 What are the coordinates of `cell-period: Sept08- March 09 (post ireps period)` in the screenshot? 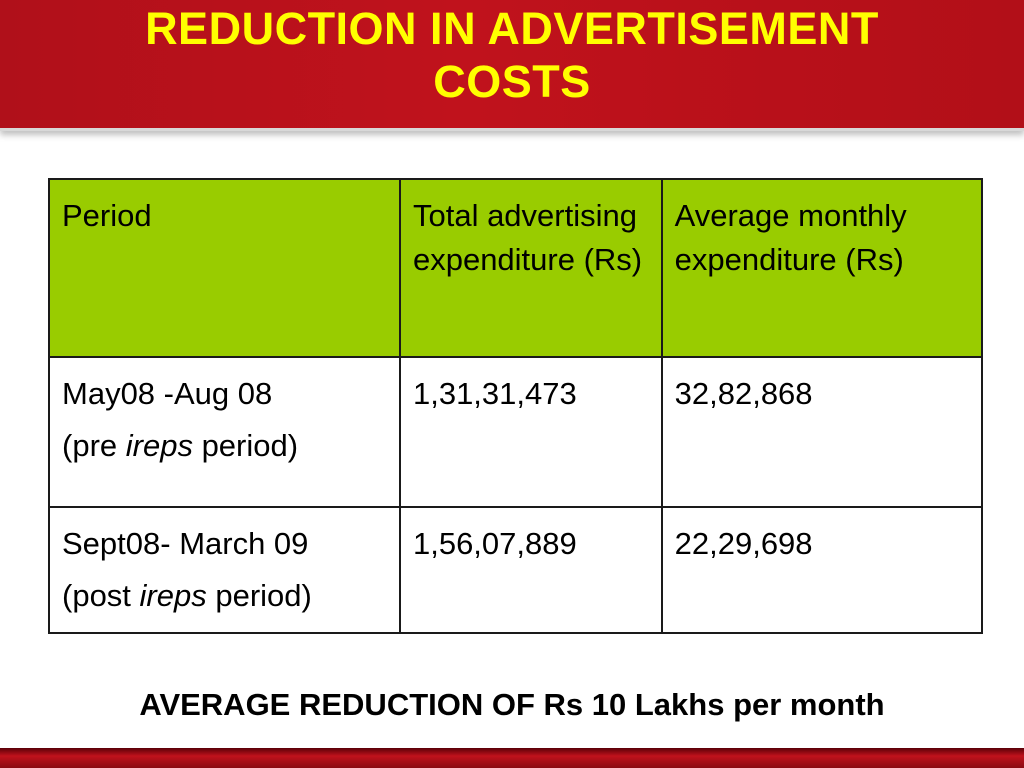 It's located at (224, 570).